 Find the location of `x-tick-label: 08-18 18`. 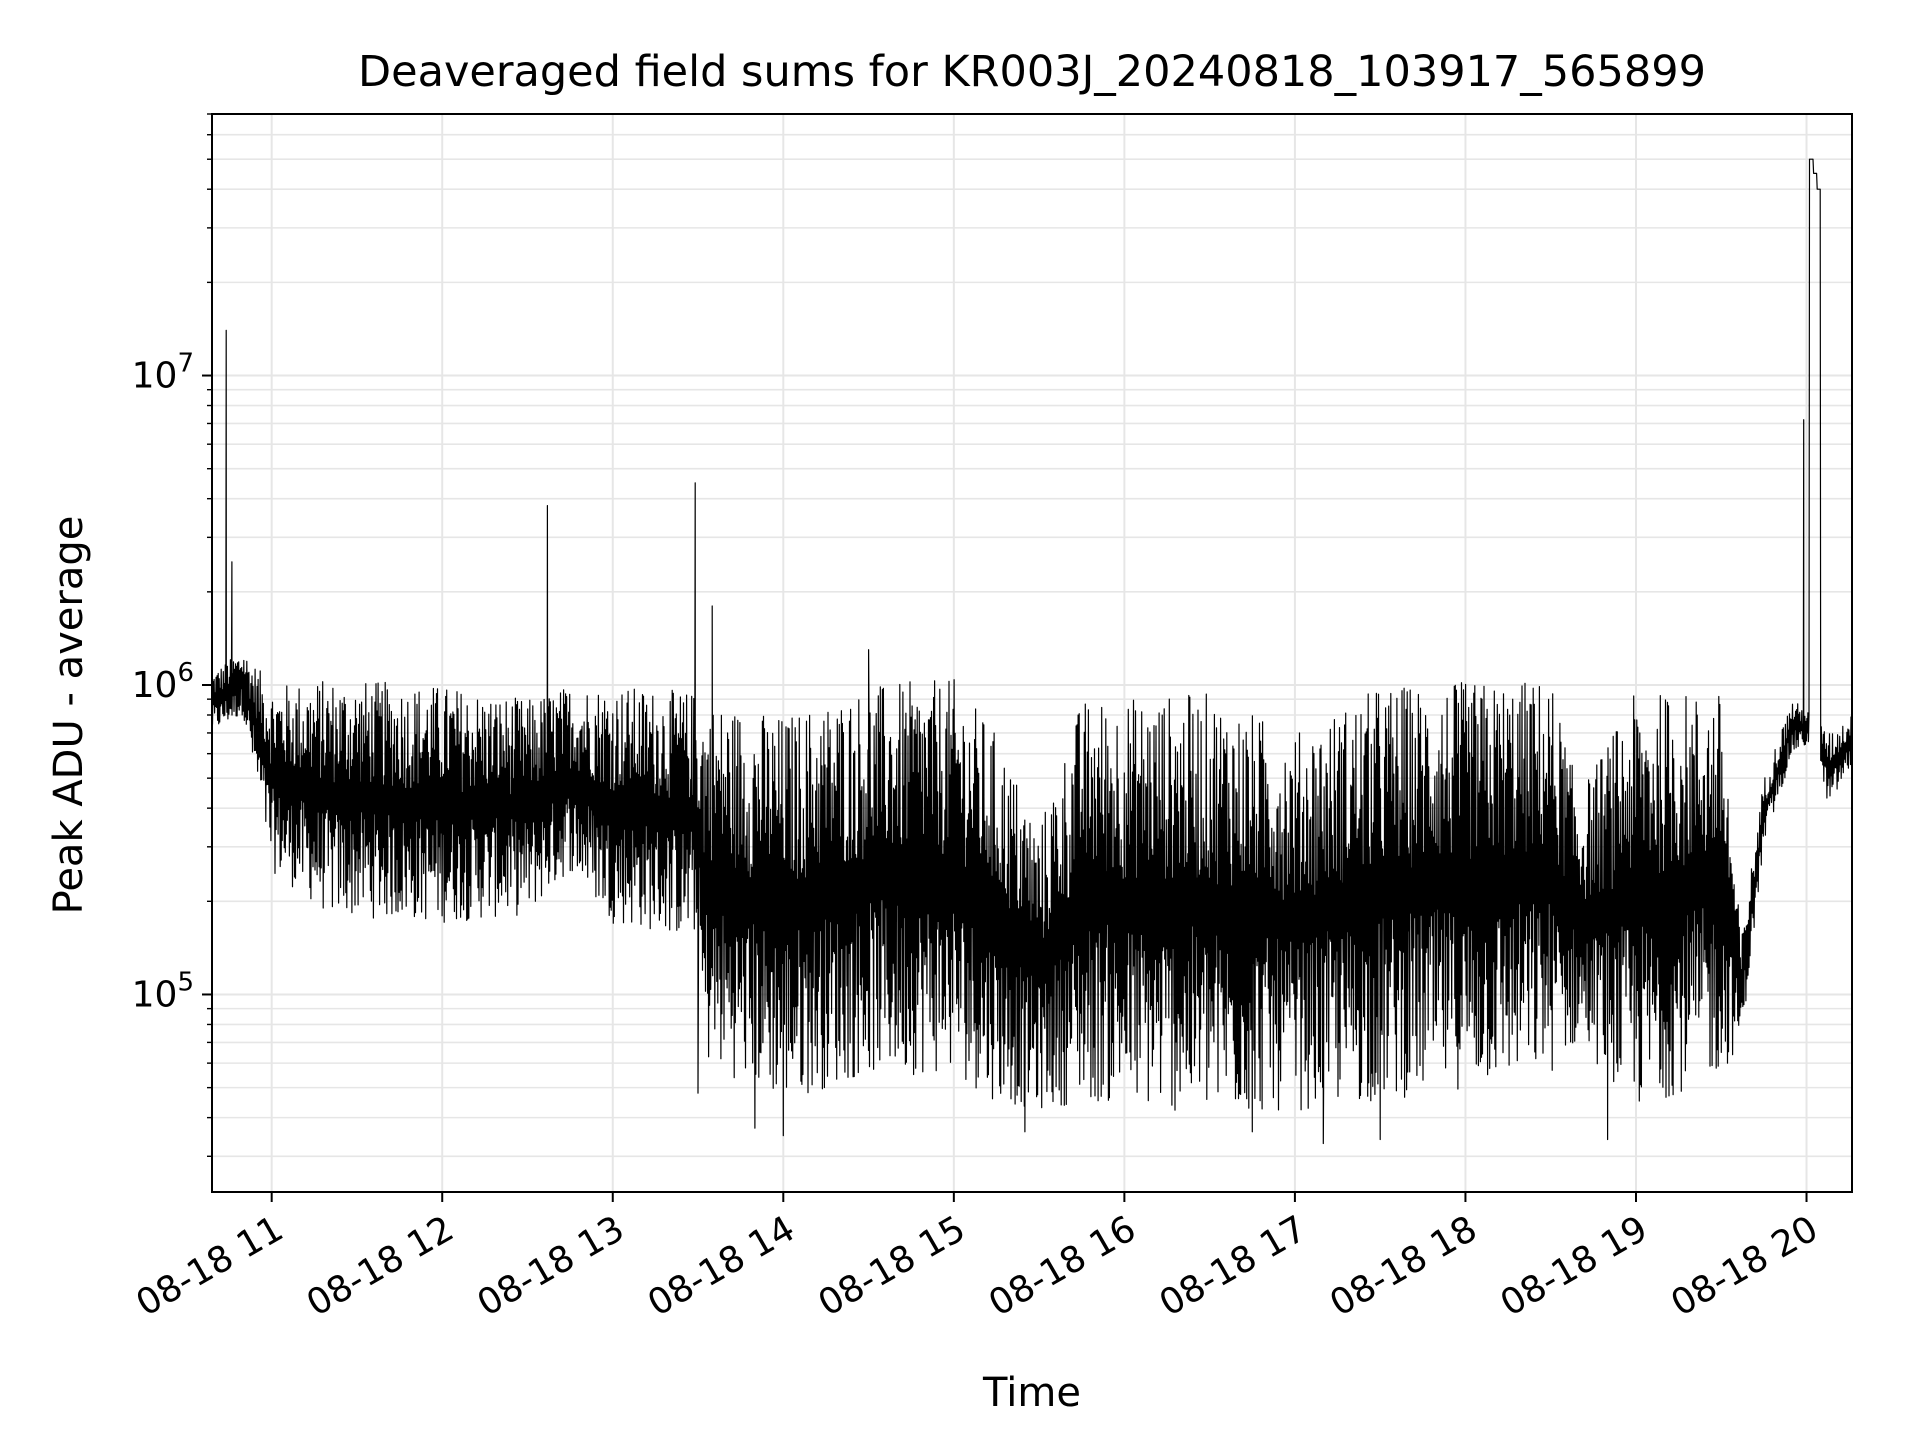

x-tick-label: 08-18 18 is located at coordinates (1403, 1266).